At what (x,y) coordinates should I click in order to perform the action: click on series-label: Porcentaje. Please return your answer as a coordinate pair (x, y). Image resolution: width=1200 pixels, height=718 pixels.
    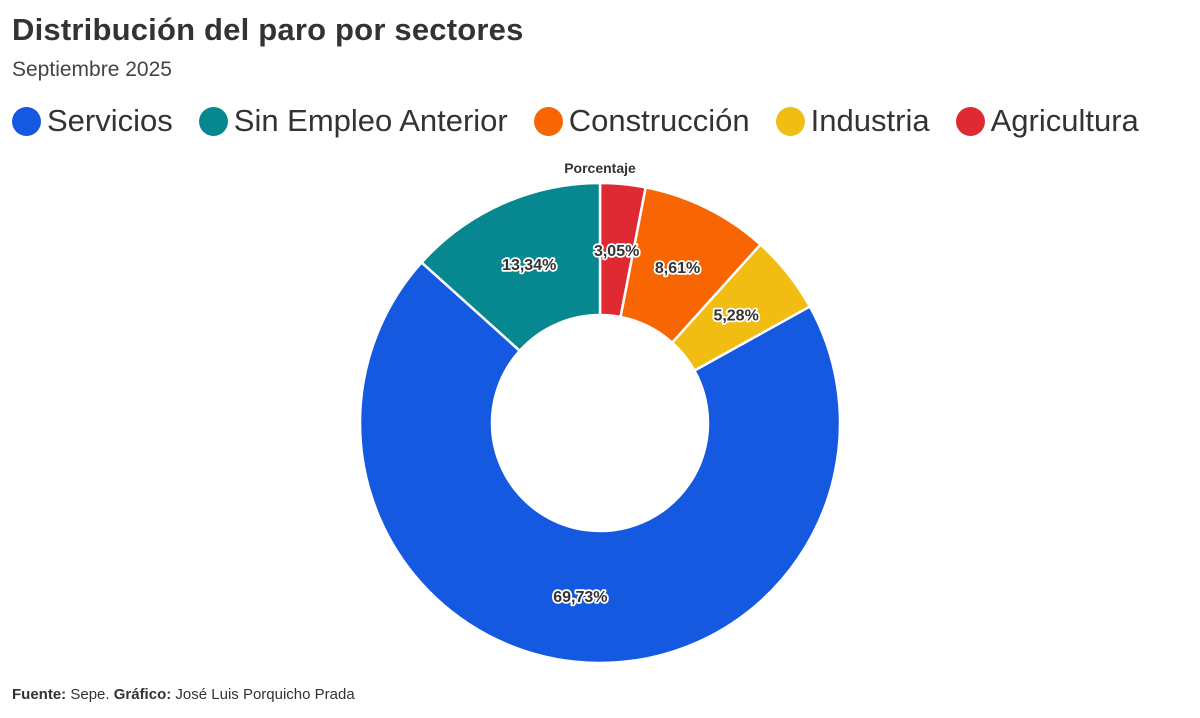
    Looking at the image, I should click on (600, 168).